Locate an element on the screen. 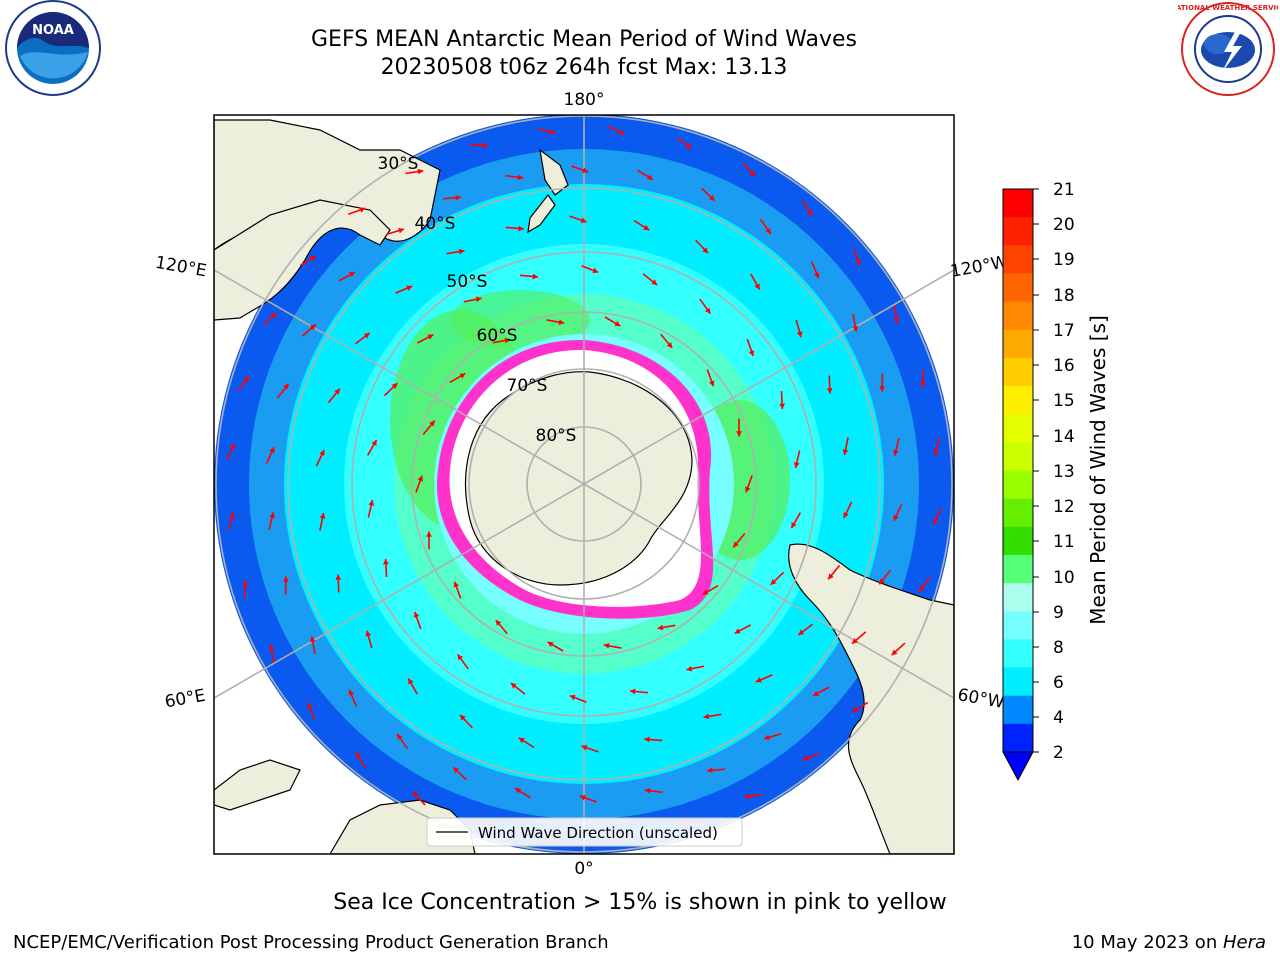 The width and height of the screenshot is (1280, 964). machine-name: Hera is located at coordinates (1244, 942).